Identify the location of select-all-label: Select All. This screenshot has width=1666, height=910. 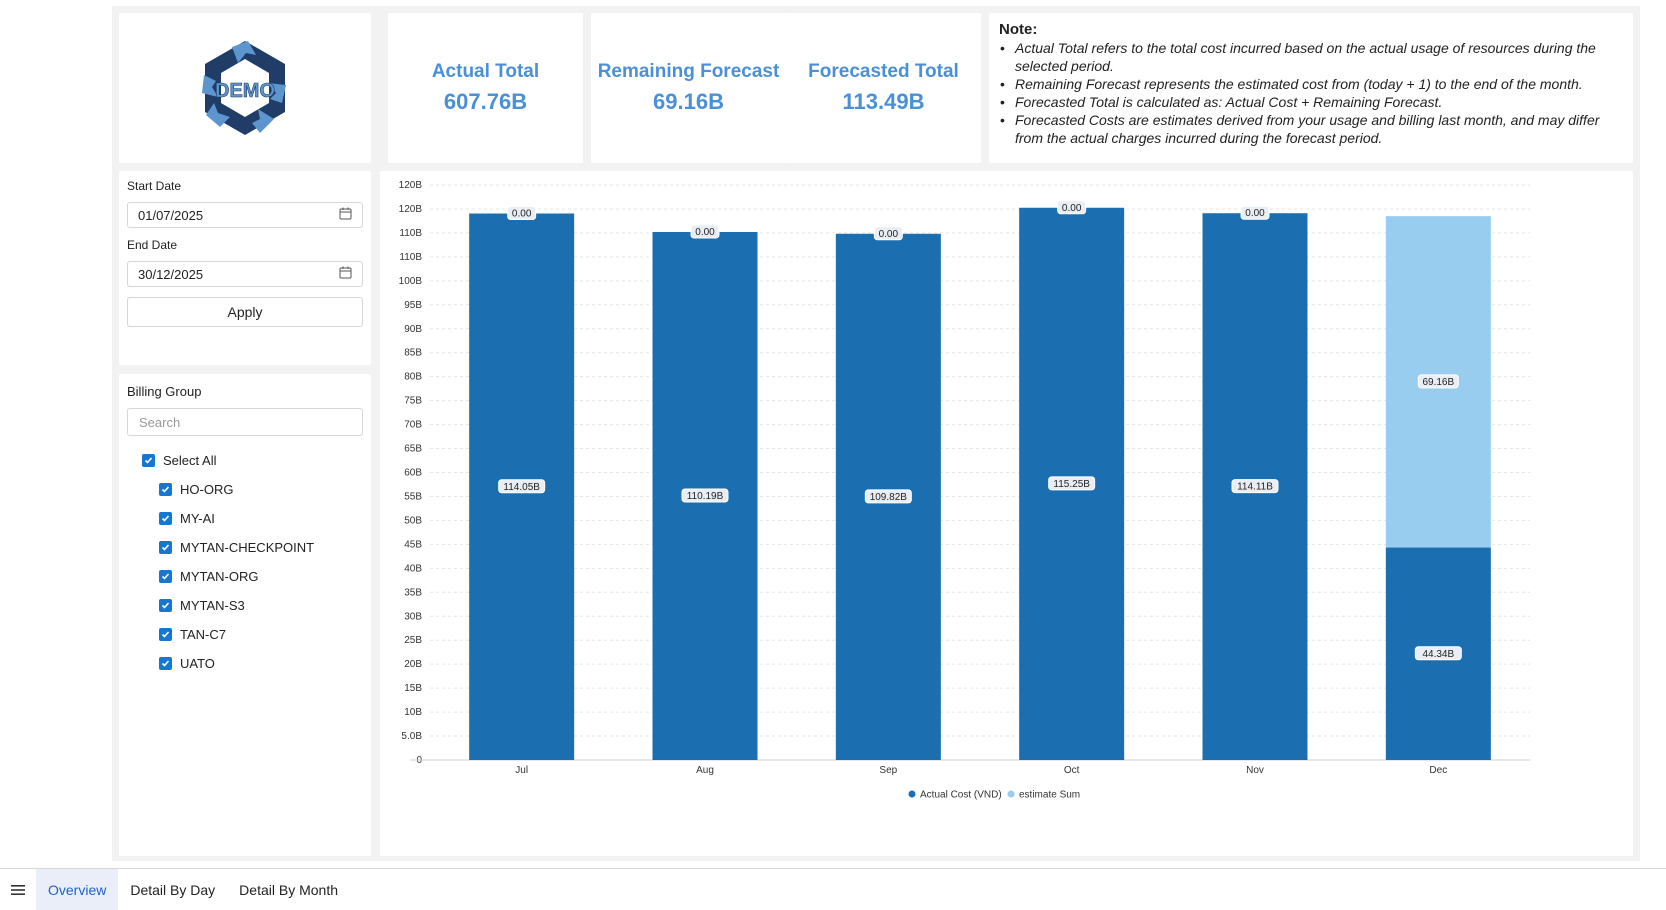
(190, 460).